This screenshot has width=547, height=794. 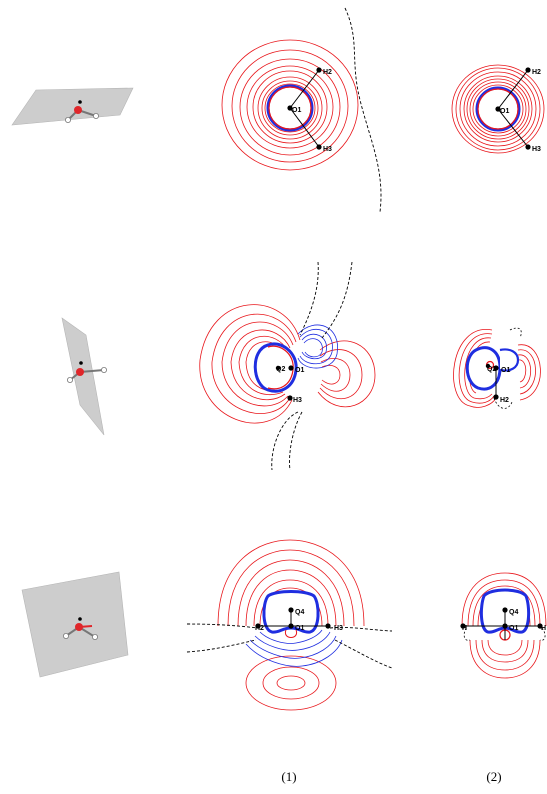 I want to click on row2-col2-label-o1: O1, so click(x=505, y=370).